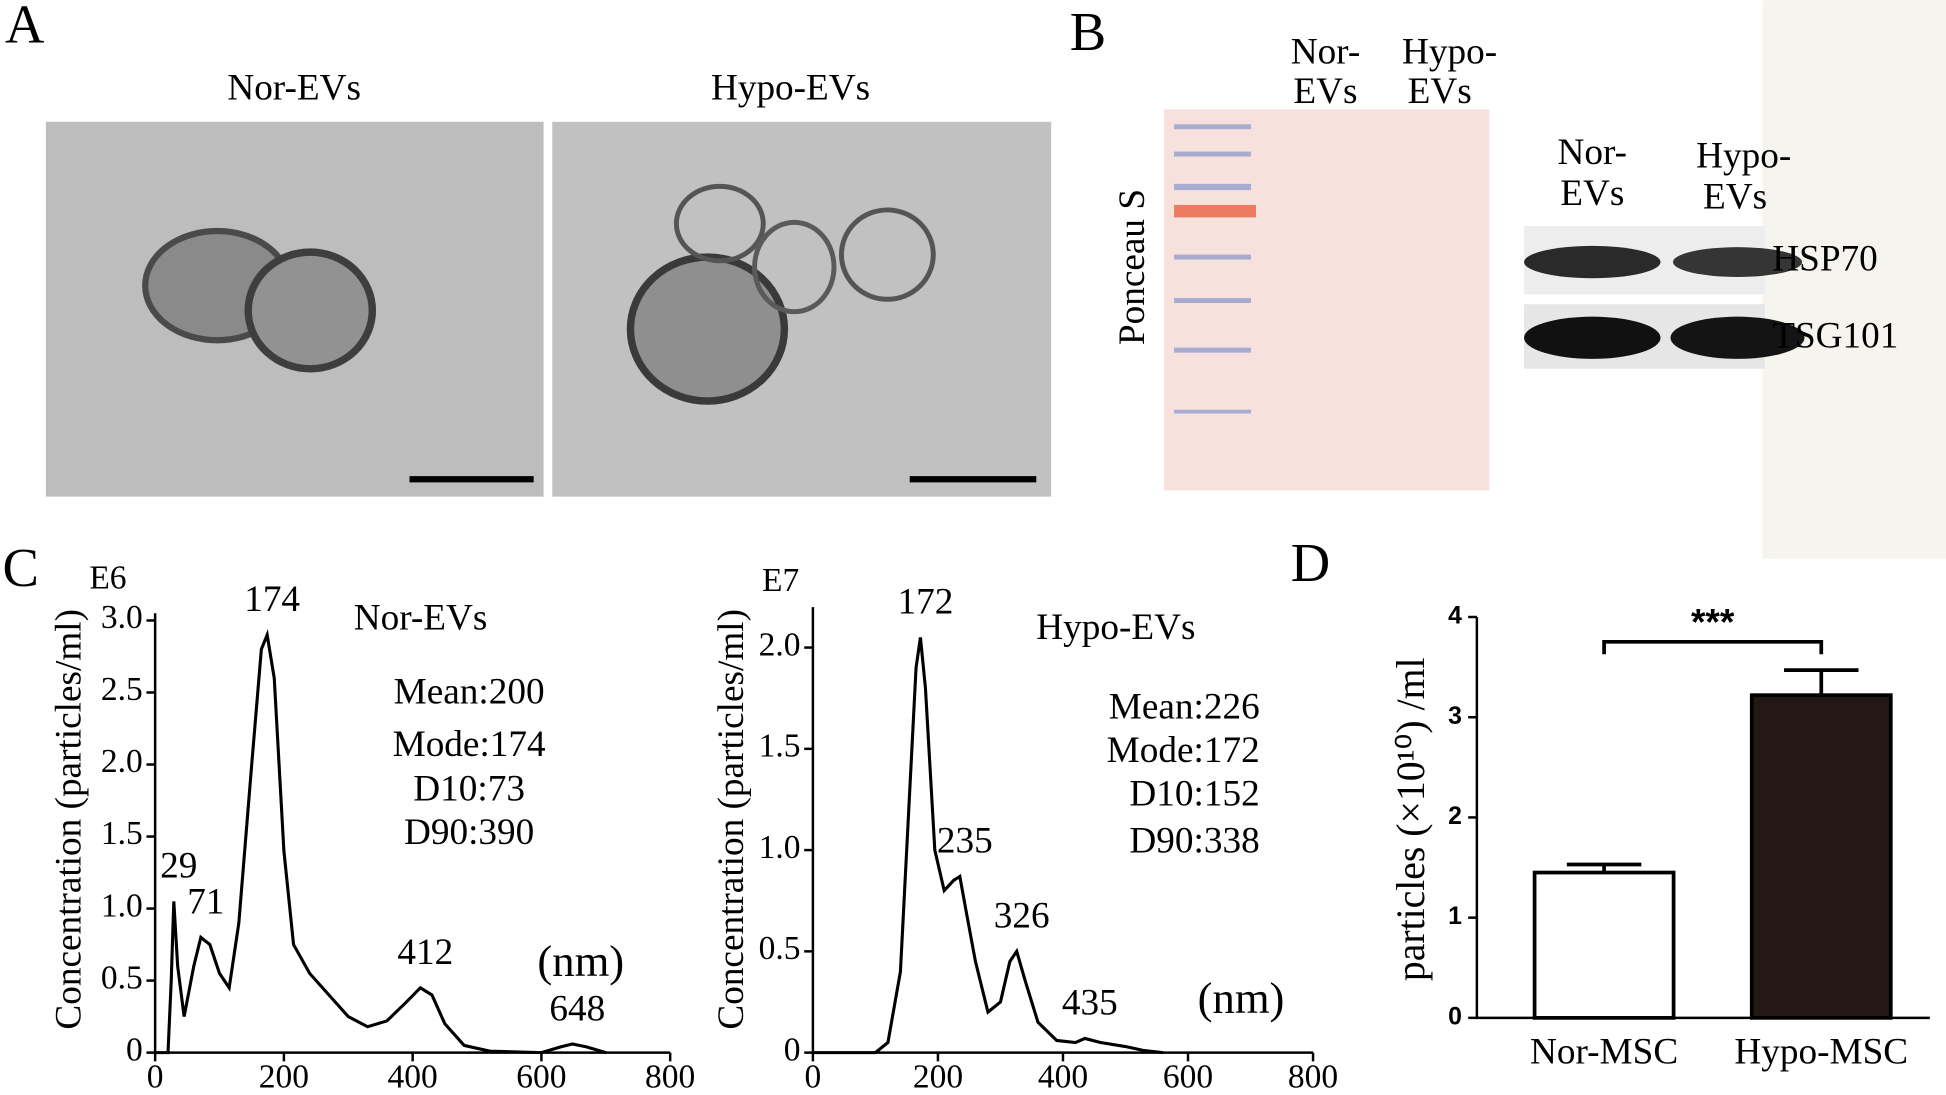 The image size is (1946, 1095). What do you see at coordinates (1835, 336) in the screenshot?
I see `band-label: TSG101` at bounding box center [1835, 336].